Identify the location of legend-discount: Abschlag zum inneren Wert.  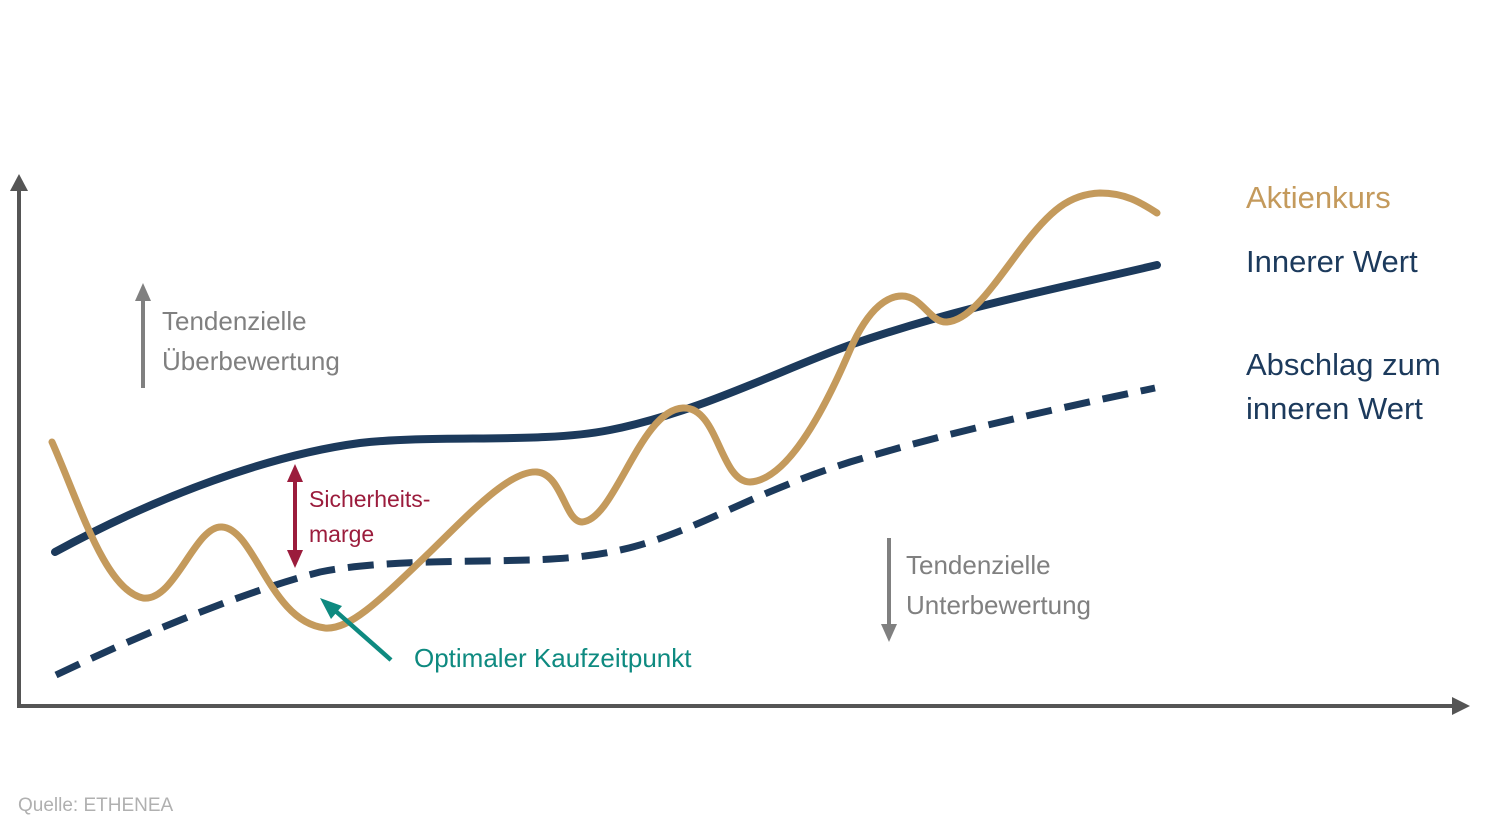
(1343, 387).